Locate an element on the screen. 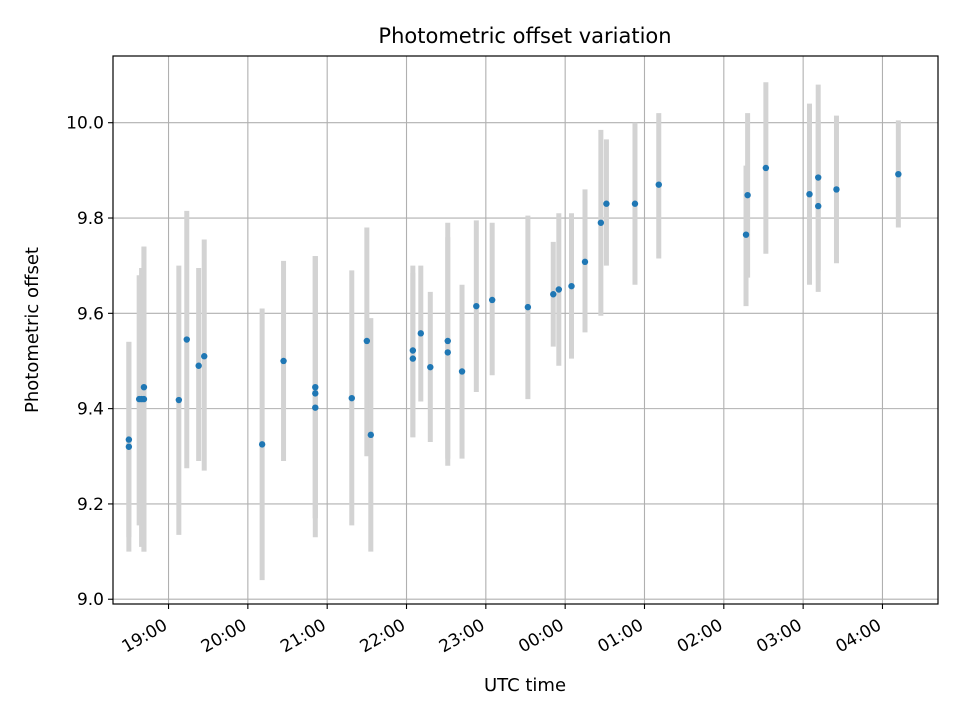 The width and height of the screenshot is (960, 720). y-axis-ticks: 9.0 9.2 9.4 9.6 9.8 10.0 is located at coordinates (89, 362).